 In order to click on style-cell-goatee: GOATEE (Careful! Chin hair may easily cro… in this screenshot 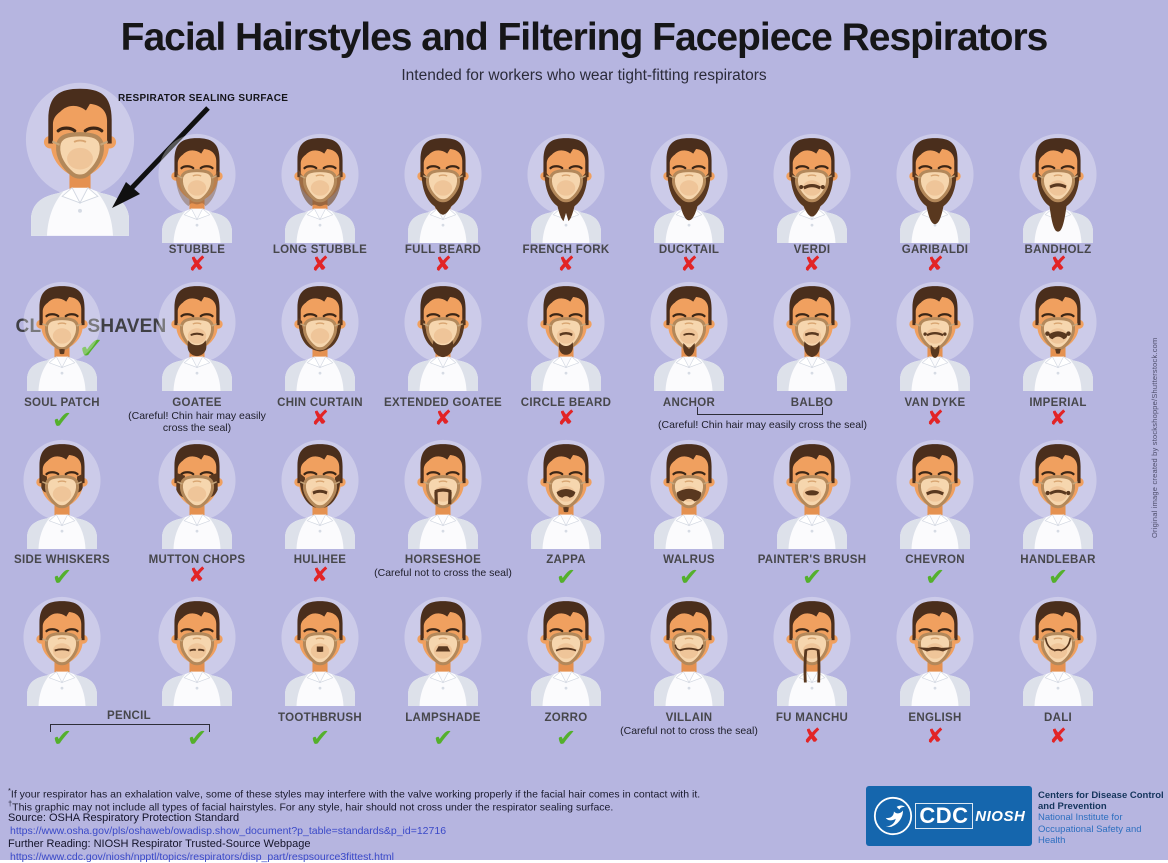, I will do `click(197, 362)`.